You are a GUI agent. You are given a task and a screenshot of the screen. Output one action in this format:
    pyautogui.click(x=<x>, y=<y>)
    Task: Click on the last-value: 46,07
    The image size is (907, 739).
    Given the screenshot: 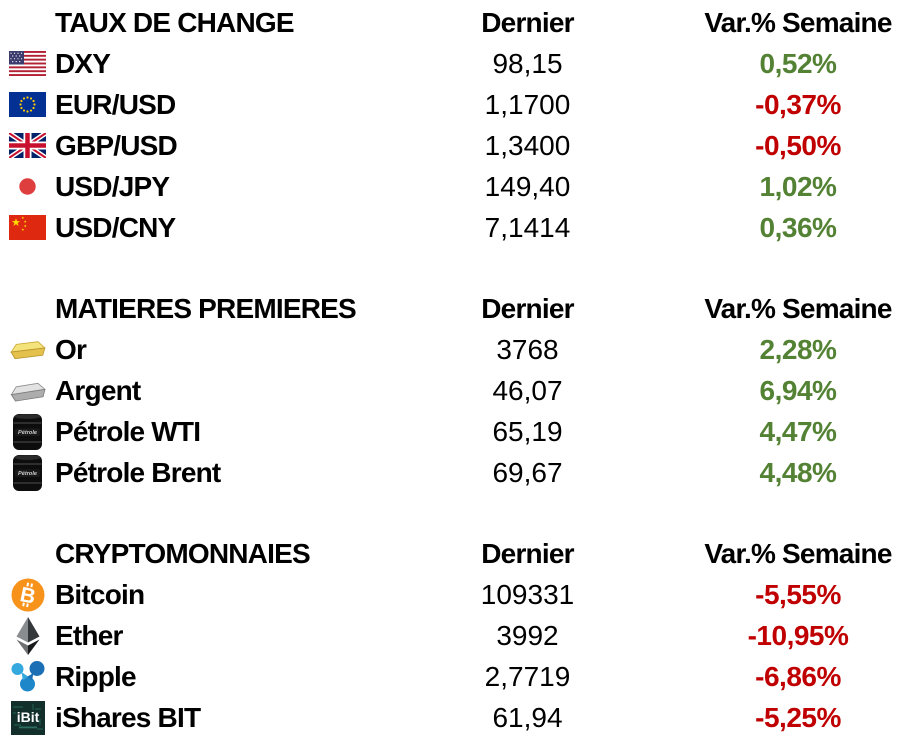 What is the action you would take?
    pyautogui.click(x=527, y=390)
    